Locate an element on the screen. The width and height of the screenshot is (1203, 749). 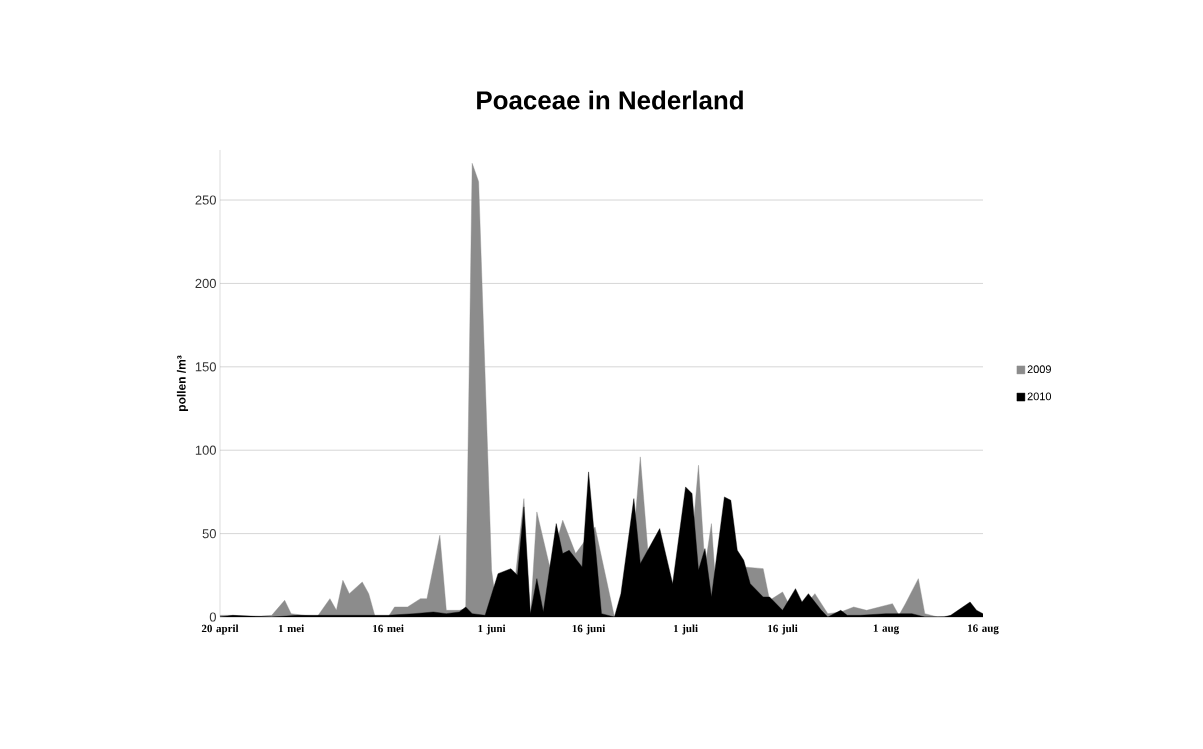
legend-label: 2009 is located at coordinates (1039, 369).